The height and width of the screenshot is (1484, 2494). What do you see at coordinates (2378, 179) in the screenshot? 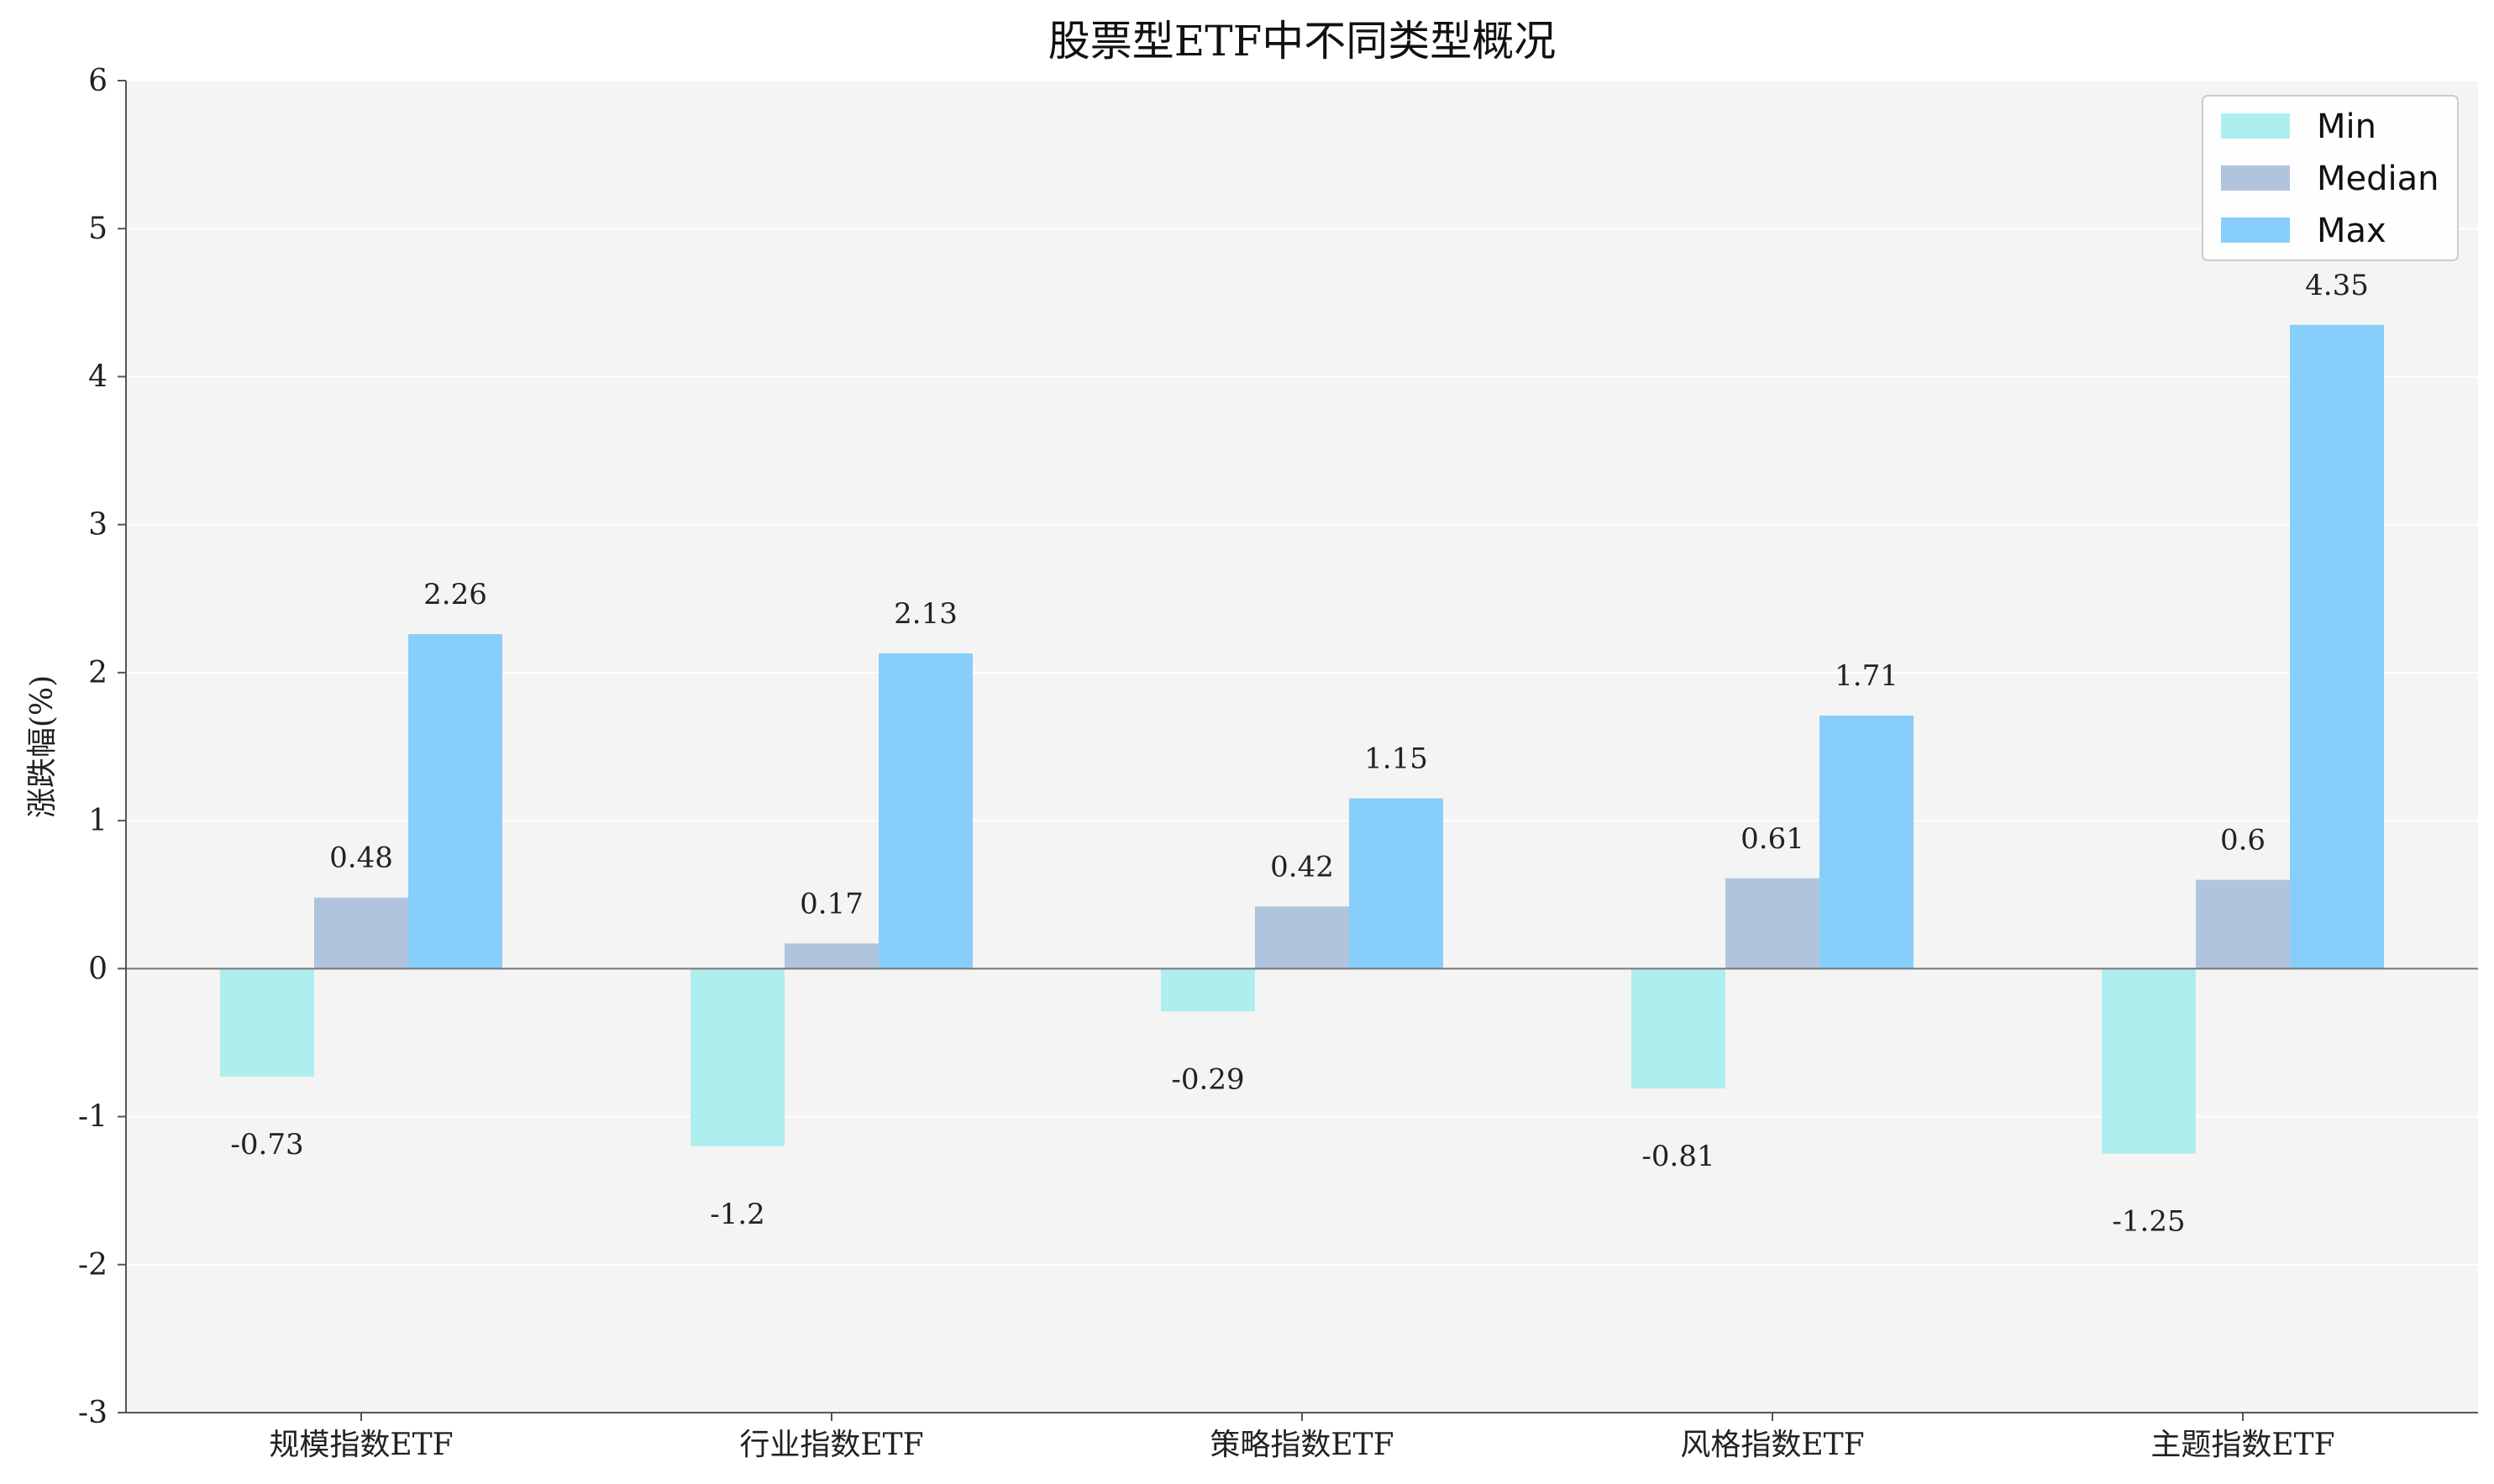
I see `legend-label-median: Median` at bounding box center [2378, 179].